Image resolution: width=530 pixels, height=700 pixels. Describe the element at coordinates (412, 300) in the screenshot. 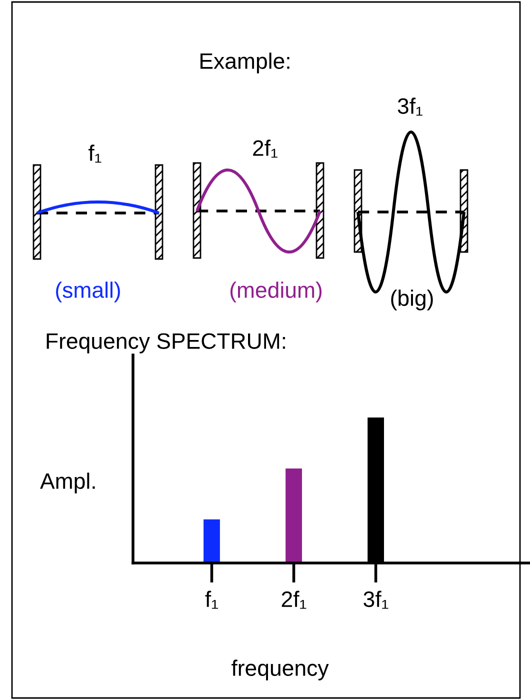

I see `text: (big)` at that location.